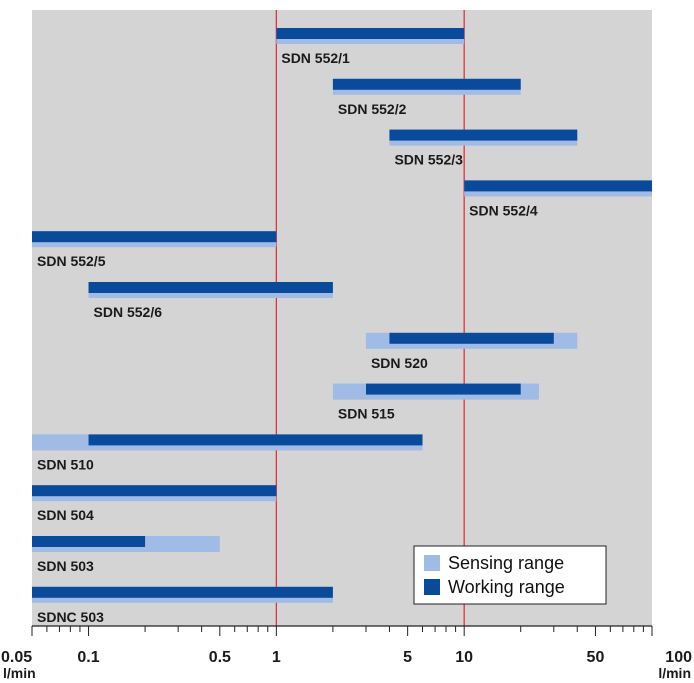 This screenshot has width=694, height=683. I want to click on x-unit-left: l/min, so click(19, 673).